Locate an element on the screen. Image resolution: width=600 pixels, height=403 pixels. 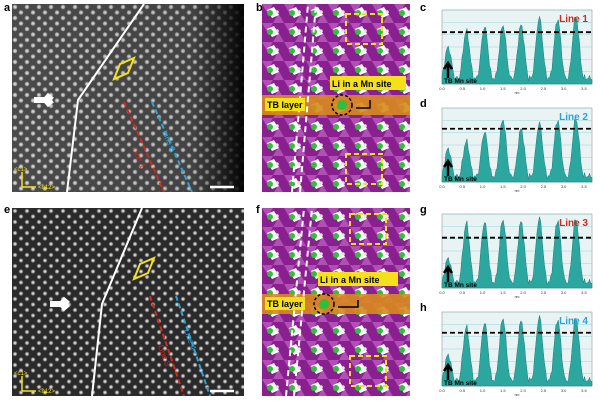
structure-svg-b: TB layer Li in a Mn site is located at coordinates (336, 98).